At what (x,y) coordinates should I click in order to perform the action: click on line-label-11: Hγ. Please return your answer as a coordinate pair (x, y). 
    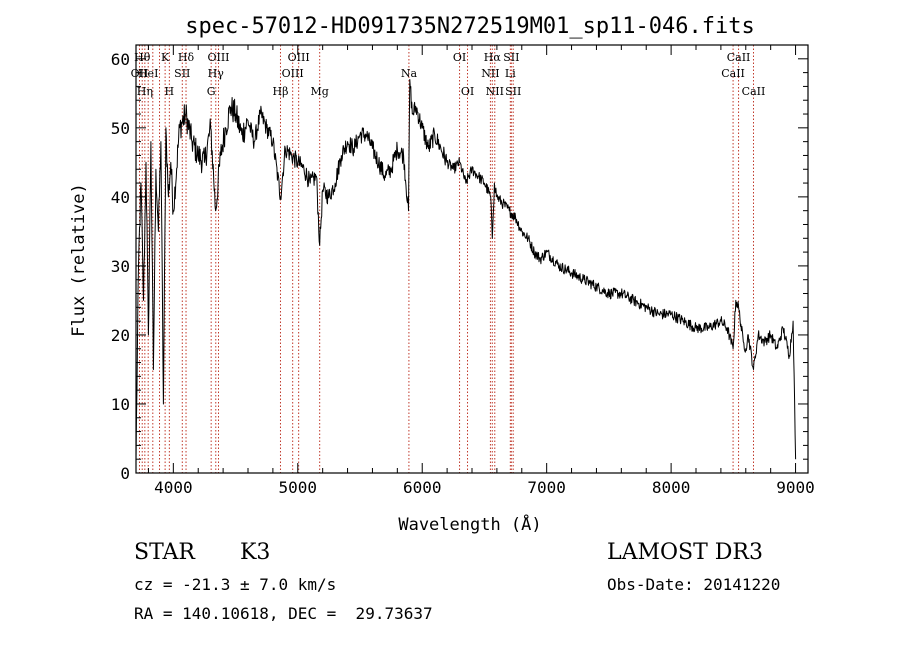
    Looking at the image, I should click on (216, 73).